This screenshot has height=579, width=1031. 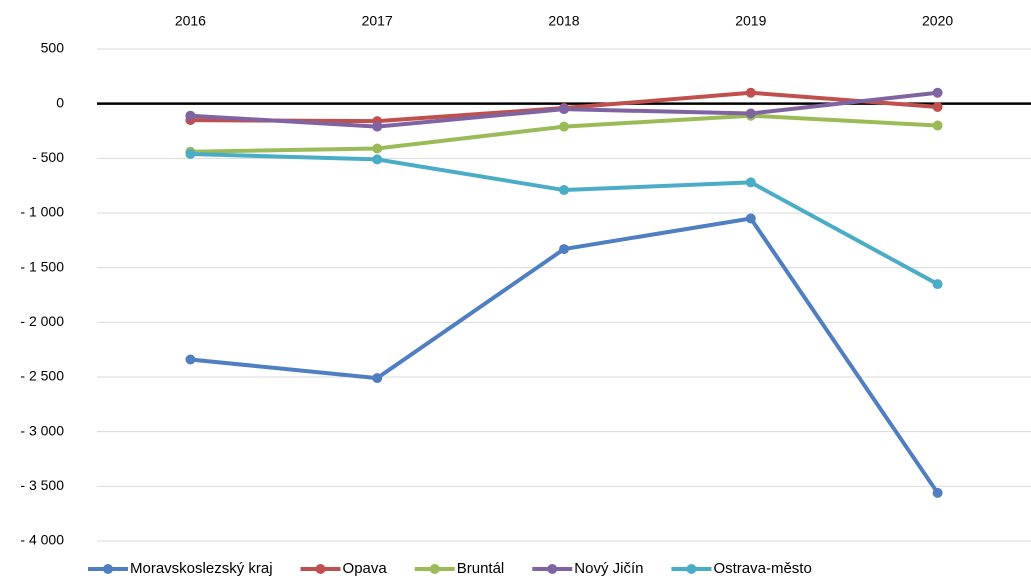 What do you see at coordinates (48, 157) in the screenshot?
I see `y-tick-label: - 500` at bounding box center [48, 157].